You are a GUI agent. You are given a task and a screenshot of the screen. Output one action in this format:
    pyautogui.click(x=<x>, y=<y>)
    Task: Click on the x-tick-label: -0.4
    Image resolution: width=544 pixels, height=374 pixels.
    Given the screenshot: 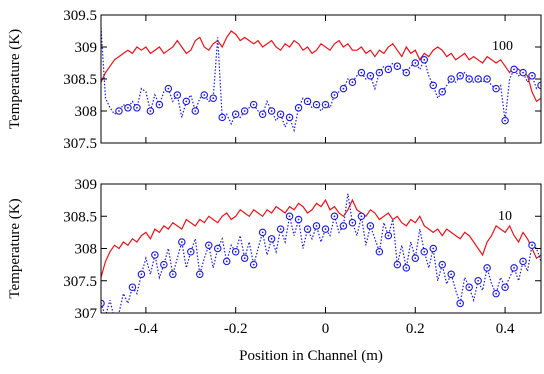 What is the action you would take?
    pyautogui.click(x=146, y=329)
    